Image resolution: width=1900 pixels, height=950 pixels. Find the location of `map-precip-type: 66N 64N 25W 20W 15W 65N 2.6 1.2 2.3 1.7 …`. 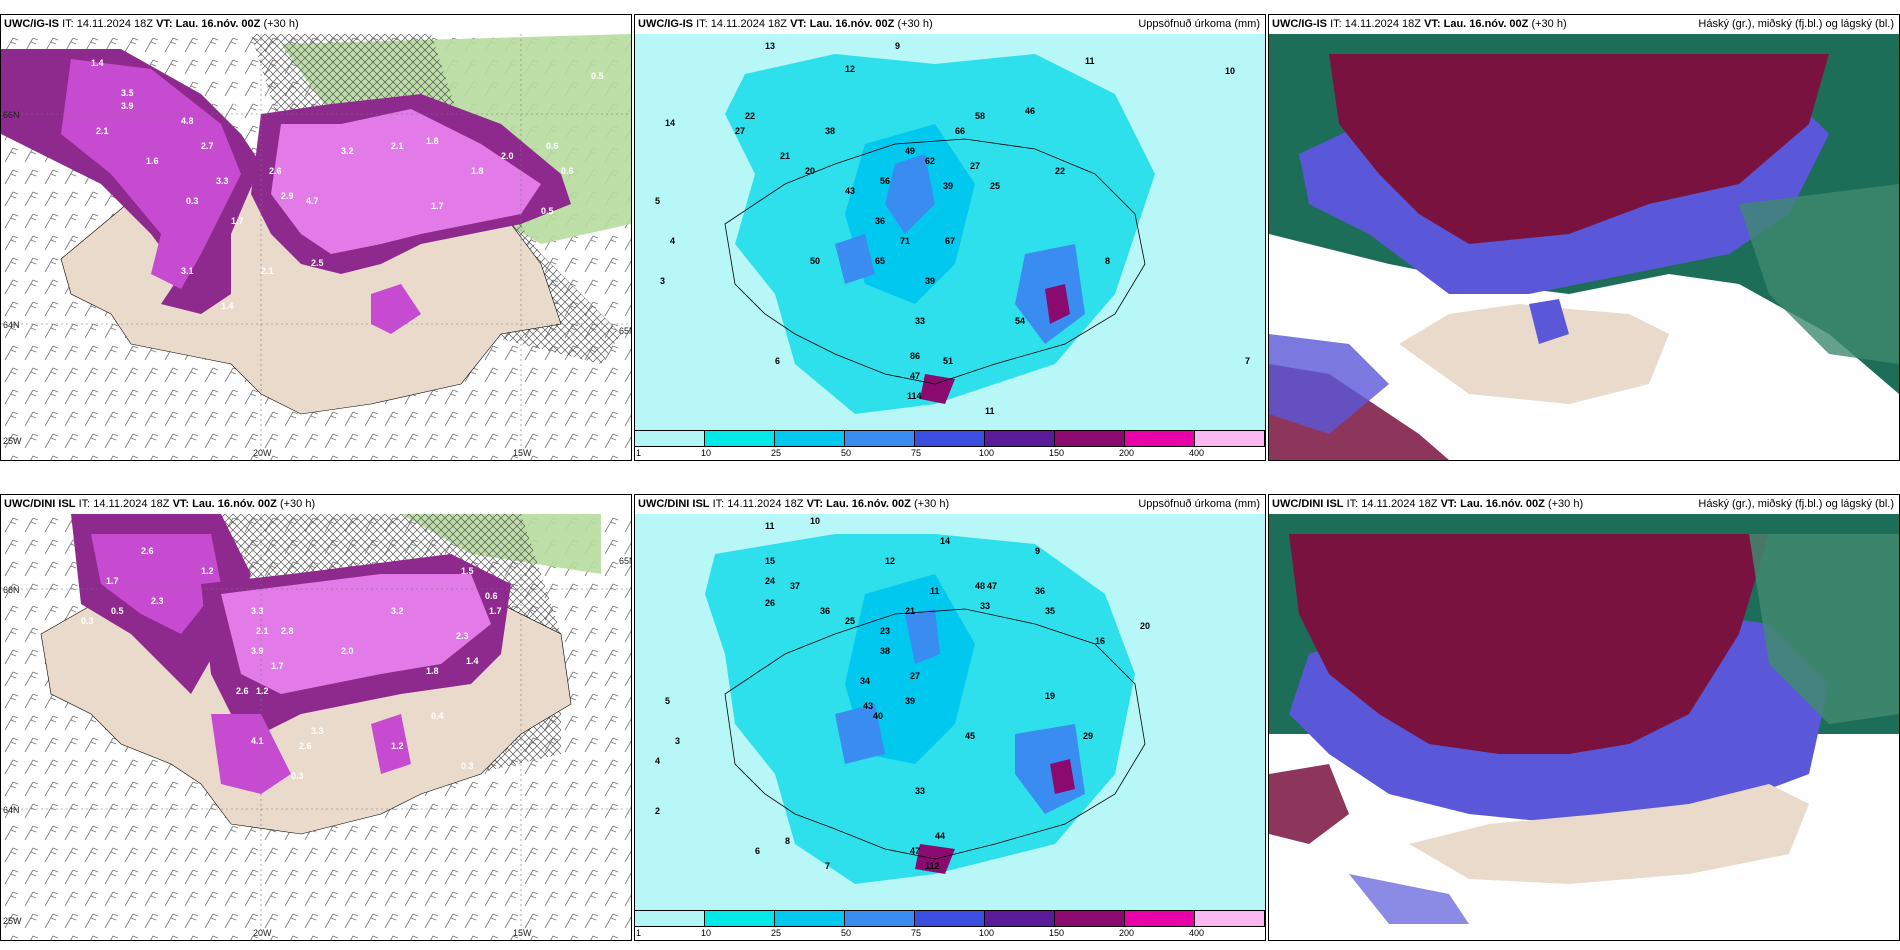

map-precip-type: 66N 64N 25W 20W 15W 65N 2.6 1.2 2.3 1.7 … is located at coordinates (316, 727).